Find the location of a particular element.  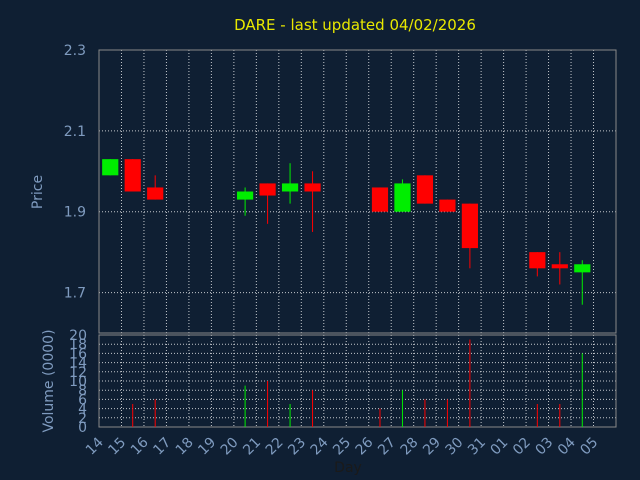

volume-tick-label: 12 is located at coordinates (78, 373).